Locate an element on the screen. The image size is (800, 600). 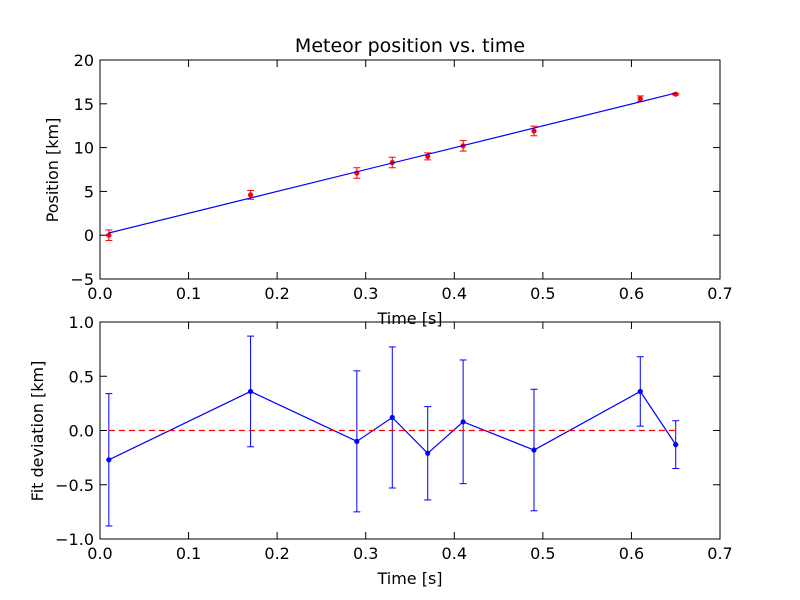
position-y-tick-label: 5 is located at coordinates (89, 191).